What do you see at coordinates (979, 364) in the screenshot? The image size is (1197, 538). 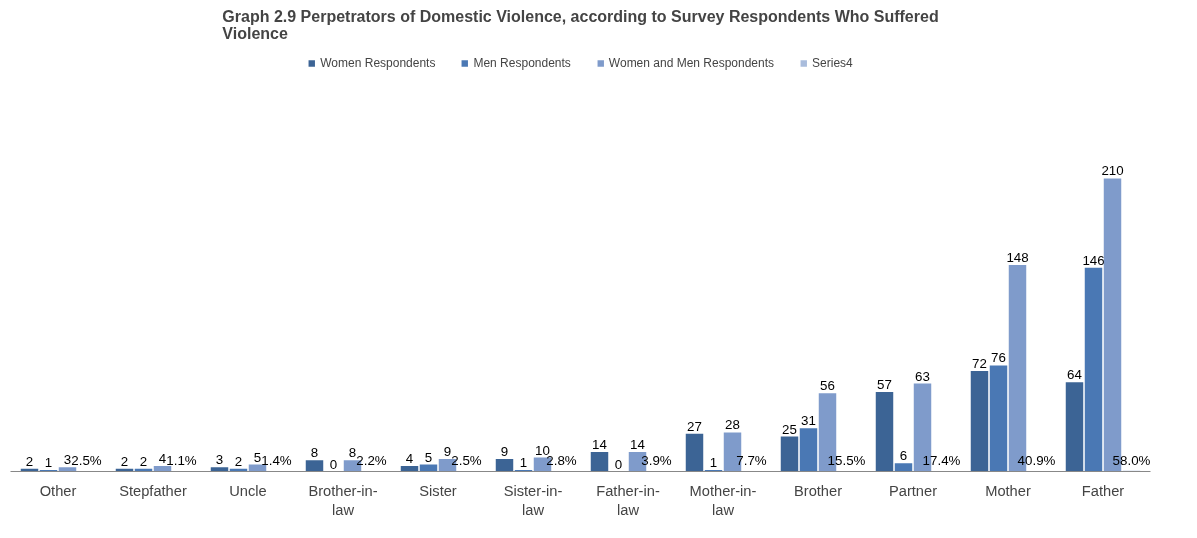 I see `data-label: 72` at bounding box center [979, 364].